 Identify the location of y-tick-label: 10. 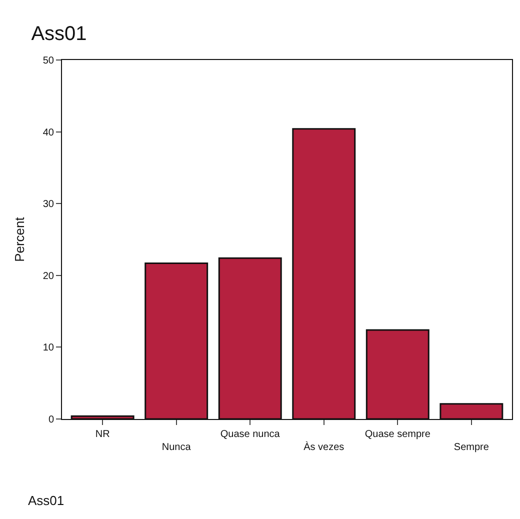
(48, 348).